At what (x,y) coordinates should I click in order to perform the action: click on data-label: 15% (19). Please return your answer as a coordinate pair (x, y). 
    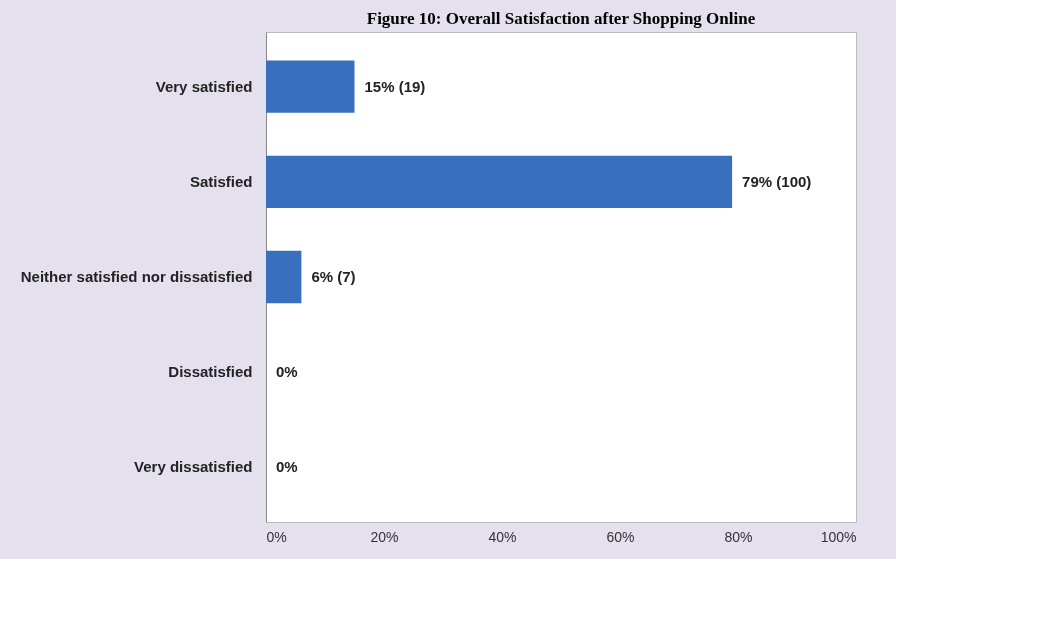
    Looking at the image, I should click on (395, 86).